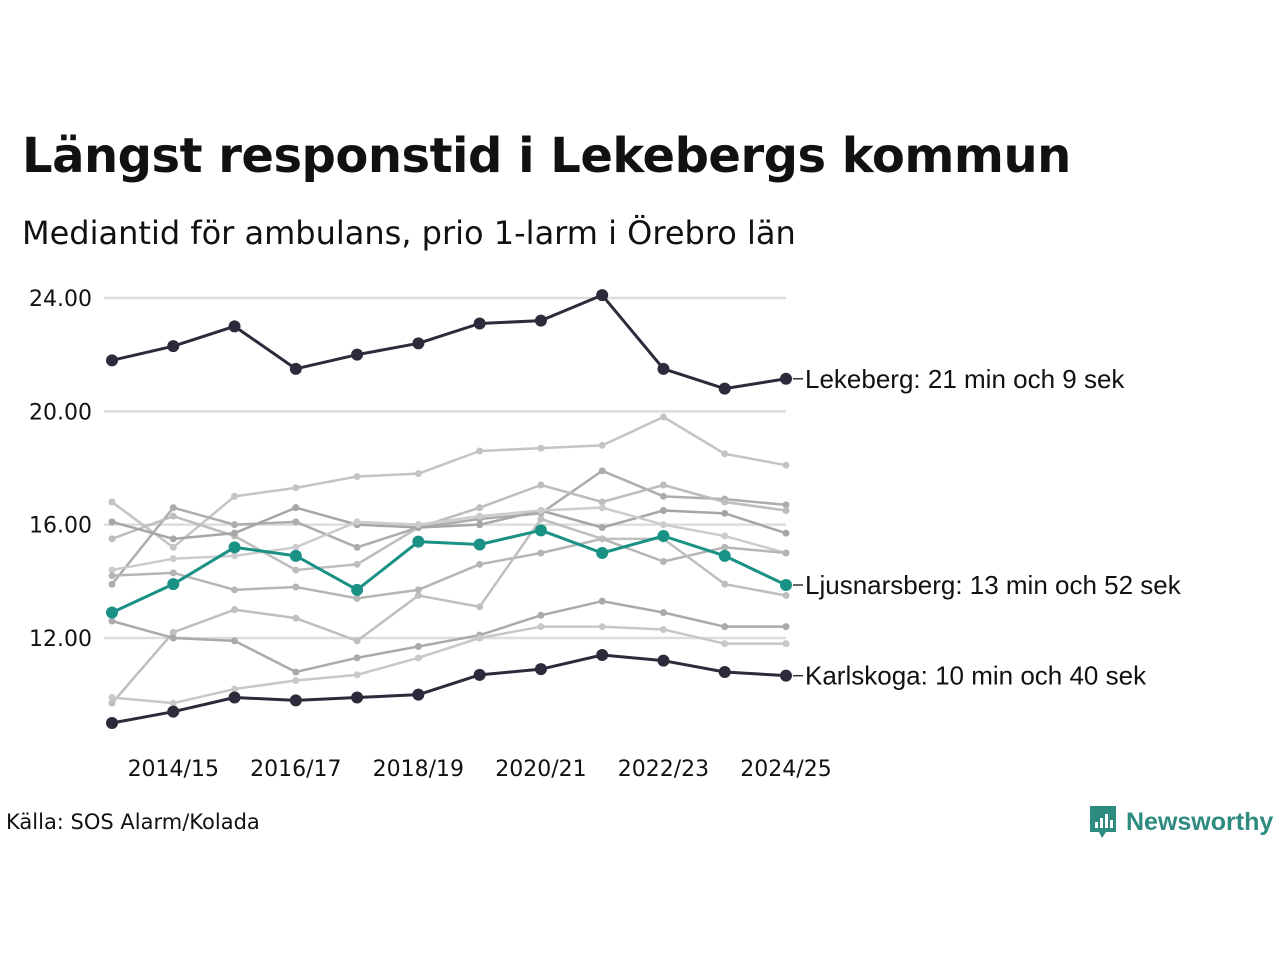  What do you see at coordinates (60, 639) in the screenshot?
I see `y-tick-label: 12.00` at bounding box center [60, 639].